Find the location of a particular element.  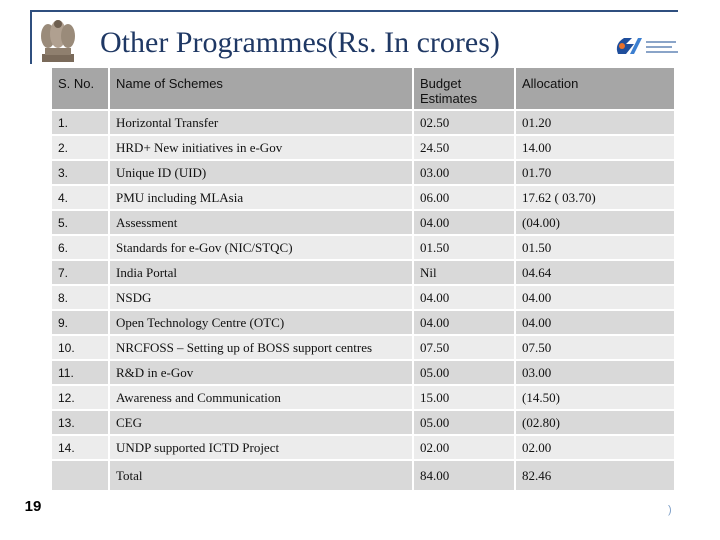

cell-sno is located at coordinates (80, 475).